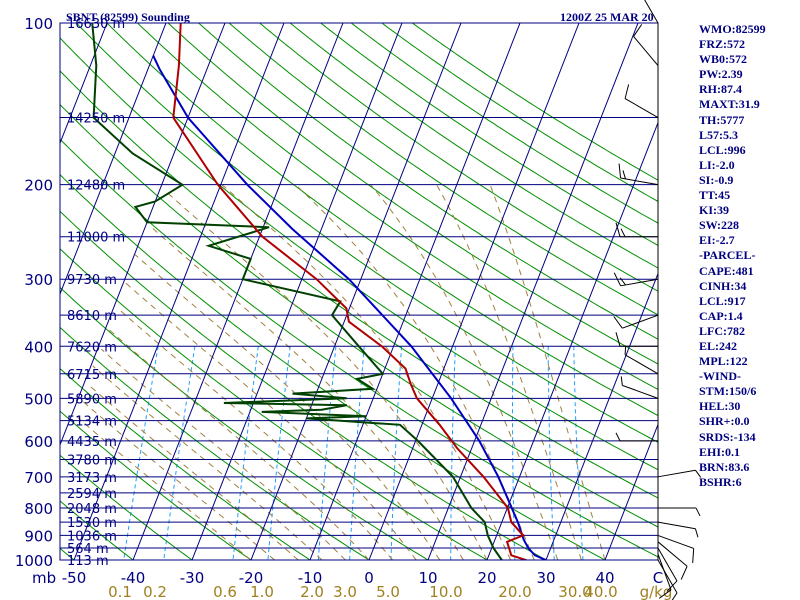 The height and width of the screenshot is (600, 800). Describe the element at coordinates (732, 29) in the screenshot. I see `index-item: WMO:82599` at that location.